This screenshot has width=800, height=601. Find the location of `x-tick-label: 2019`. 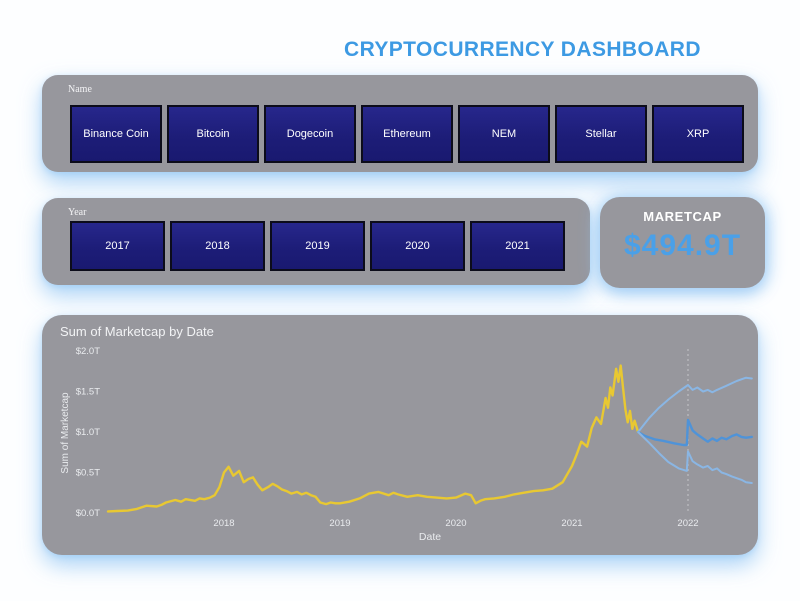

x-tick-label: 2019 is located at coordinates (339, 523).